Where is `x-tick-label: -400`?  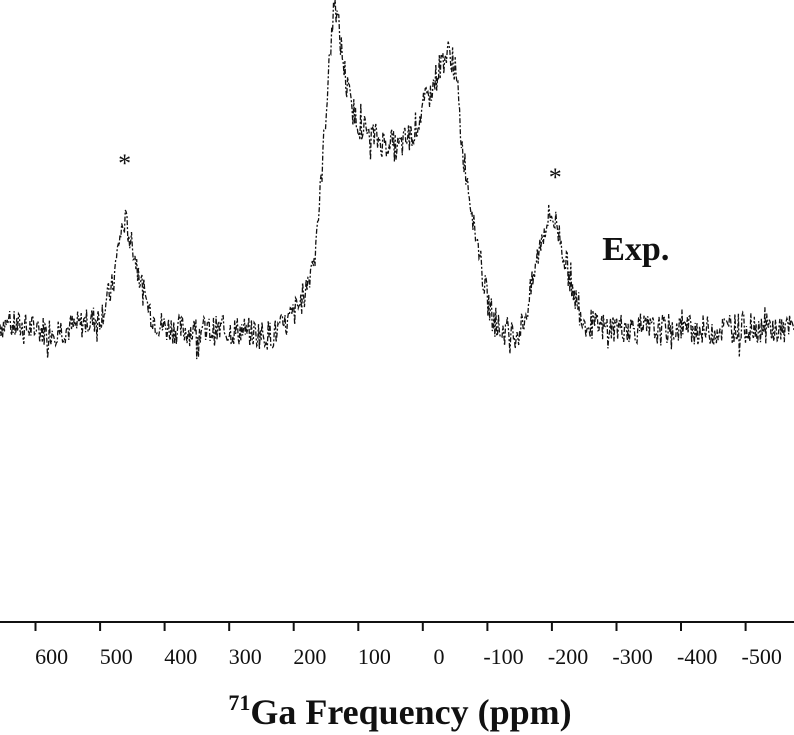
x-tick-label: -400 is located at coordinates (697, 656).